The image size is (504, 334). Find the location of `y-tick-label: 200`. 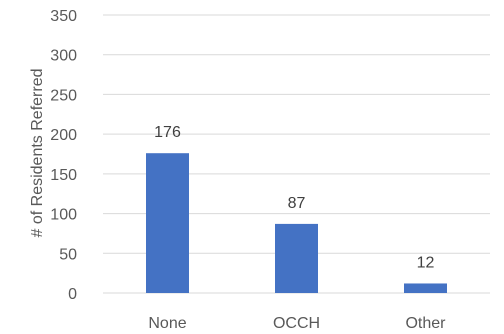

y-tick-label: 200 is located at coordinates (63, 135).